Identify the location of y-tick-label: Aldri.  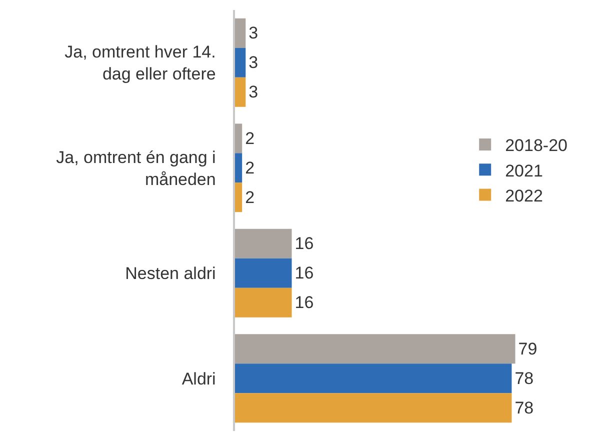
(199, 378).